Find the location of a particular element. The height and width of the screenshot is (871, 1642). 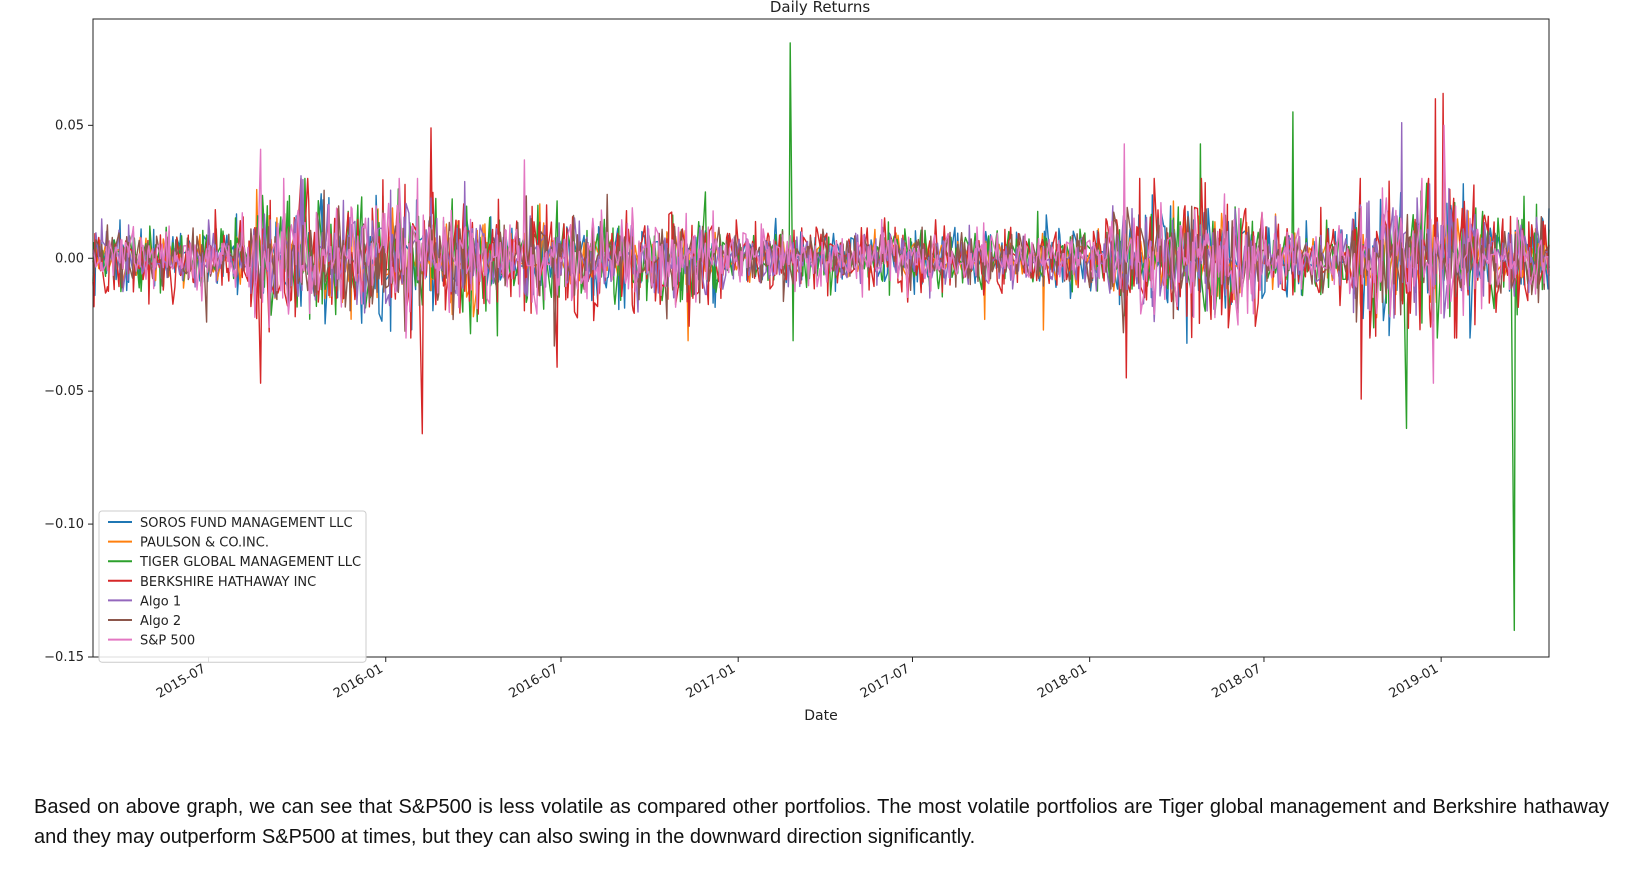

y-axis: 0.05 0.00 −0.05 −0.10 −0.15 is located at coordinates (68, 391).